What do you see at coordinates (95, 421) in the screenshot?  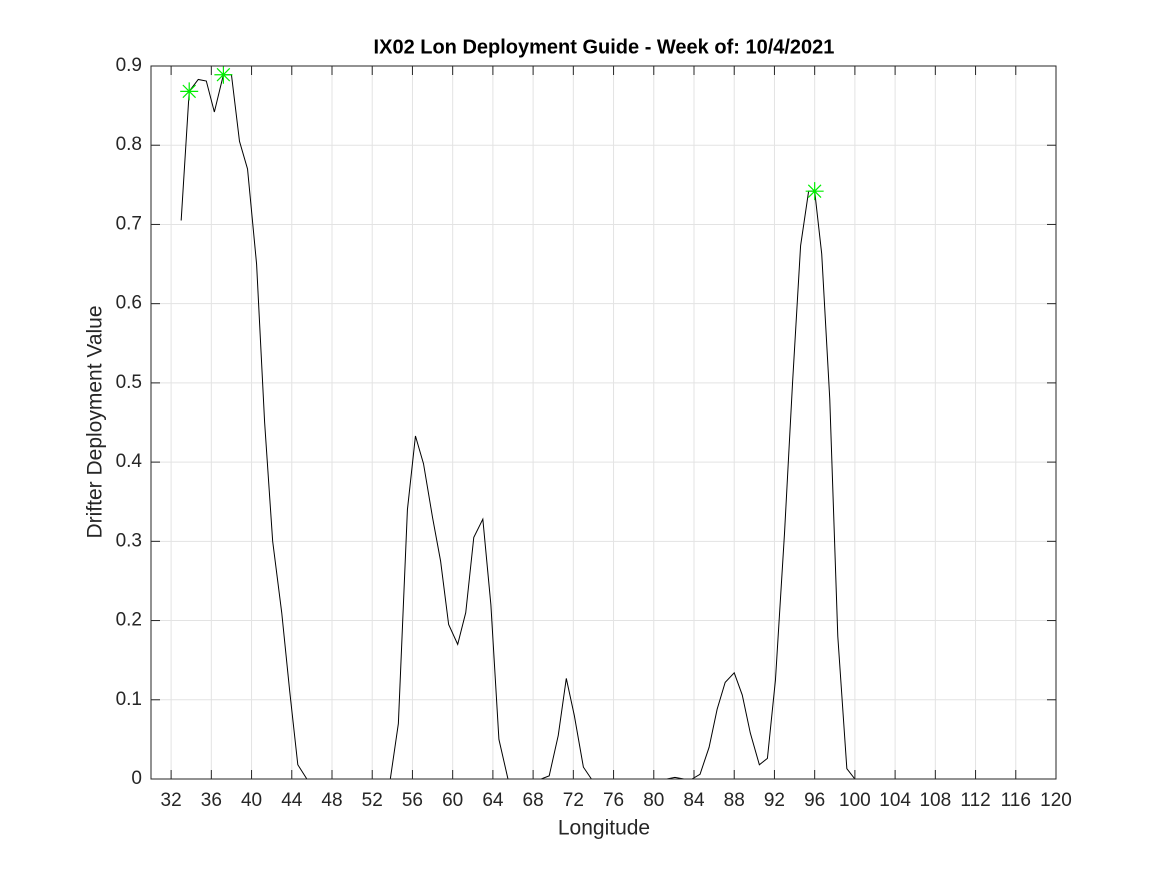 I see `y-axis-label: Drifter Deployment Value` at bounding box center [95, 421].